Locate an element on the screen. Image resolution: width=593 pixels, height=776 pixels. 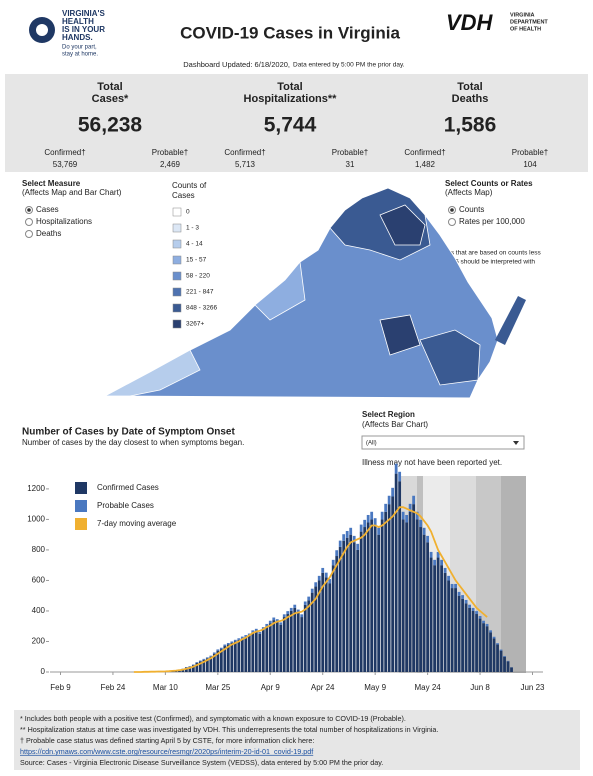
logo-text: HEALTH is located at coordinates (78, 21).